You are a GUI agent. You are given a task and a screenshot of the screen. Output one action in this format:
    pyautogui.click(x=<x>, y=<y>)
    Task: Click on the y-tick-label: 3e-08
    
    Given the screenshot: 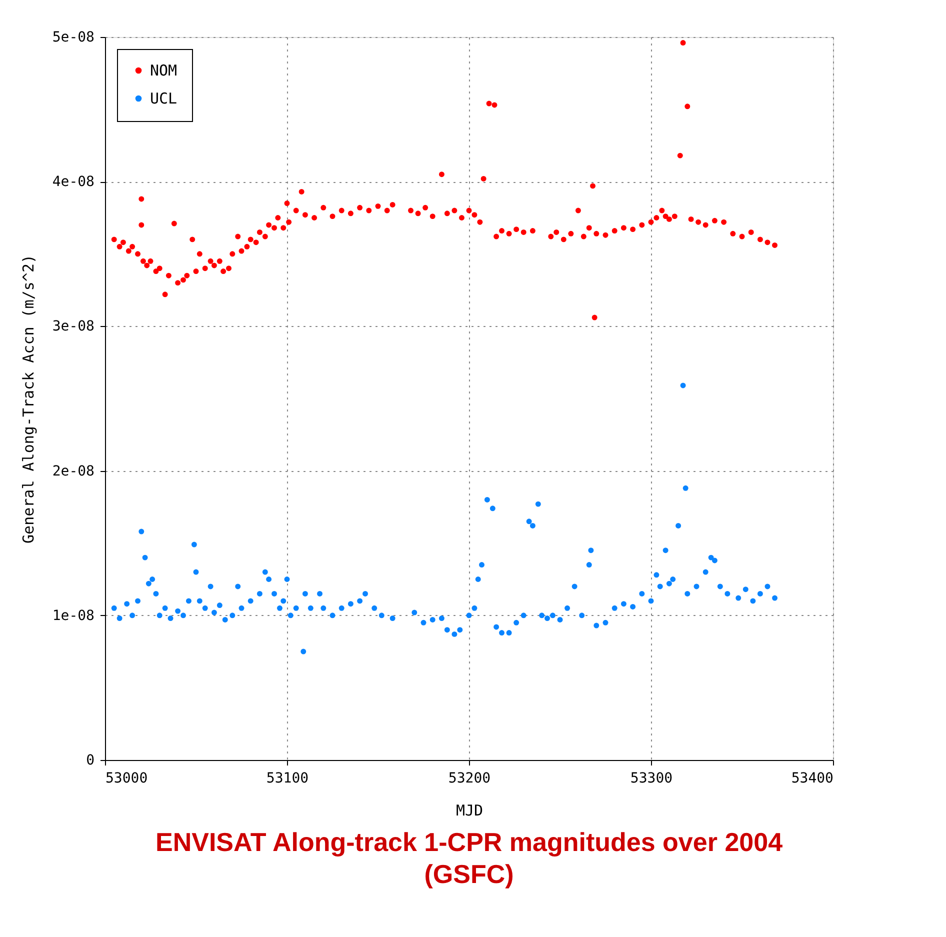 What is the action you would take?
    pyautogui.click(x=73, y=326)
    